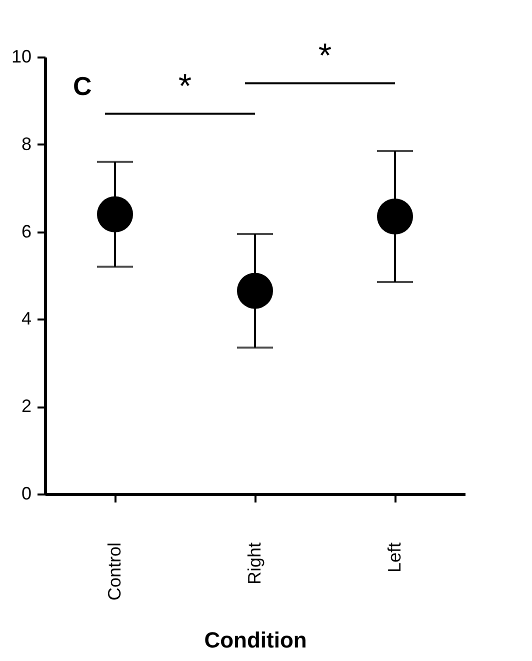 This screenshot has height=661, width=532. What do you see at coordinates (254, 563) in the screenshot?
I see `x-tick-label: Right` at bounding box center [254, 563].